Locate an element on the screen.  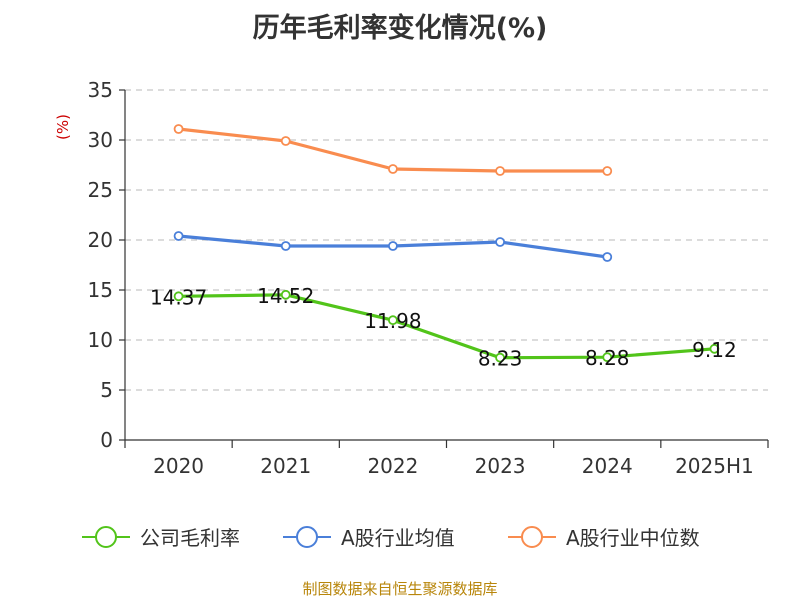
data-label: 8.23 is located at coordinates (500, 359).